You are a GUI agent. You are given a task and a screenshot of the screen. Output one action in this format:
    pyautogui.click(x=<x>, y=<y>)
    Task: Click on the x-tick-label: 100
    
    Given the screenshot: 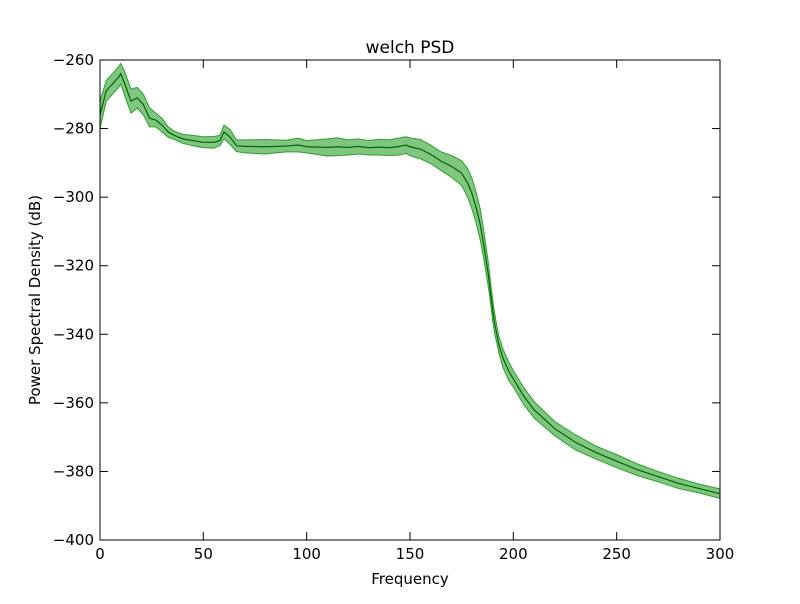 What is the action you would take?
    pyautogui.click(x=306, y=554)
    